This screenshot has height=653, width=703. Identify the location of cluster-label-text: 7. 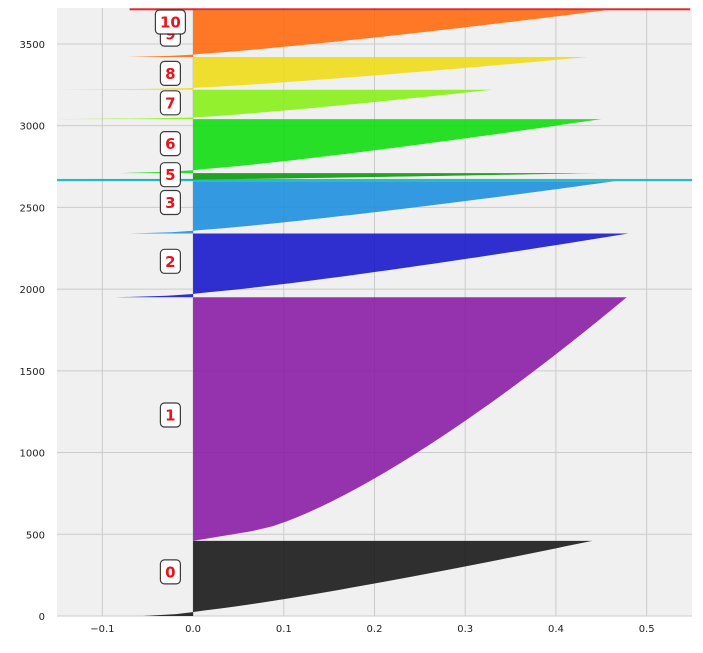
(170, 103).